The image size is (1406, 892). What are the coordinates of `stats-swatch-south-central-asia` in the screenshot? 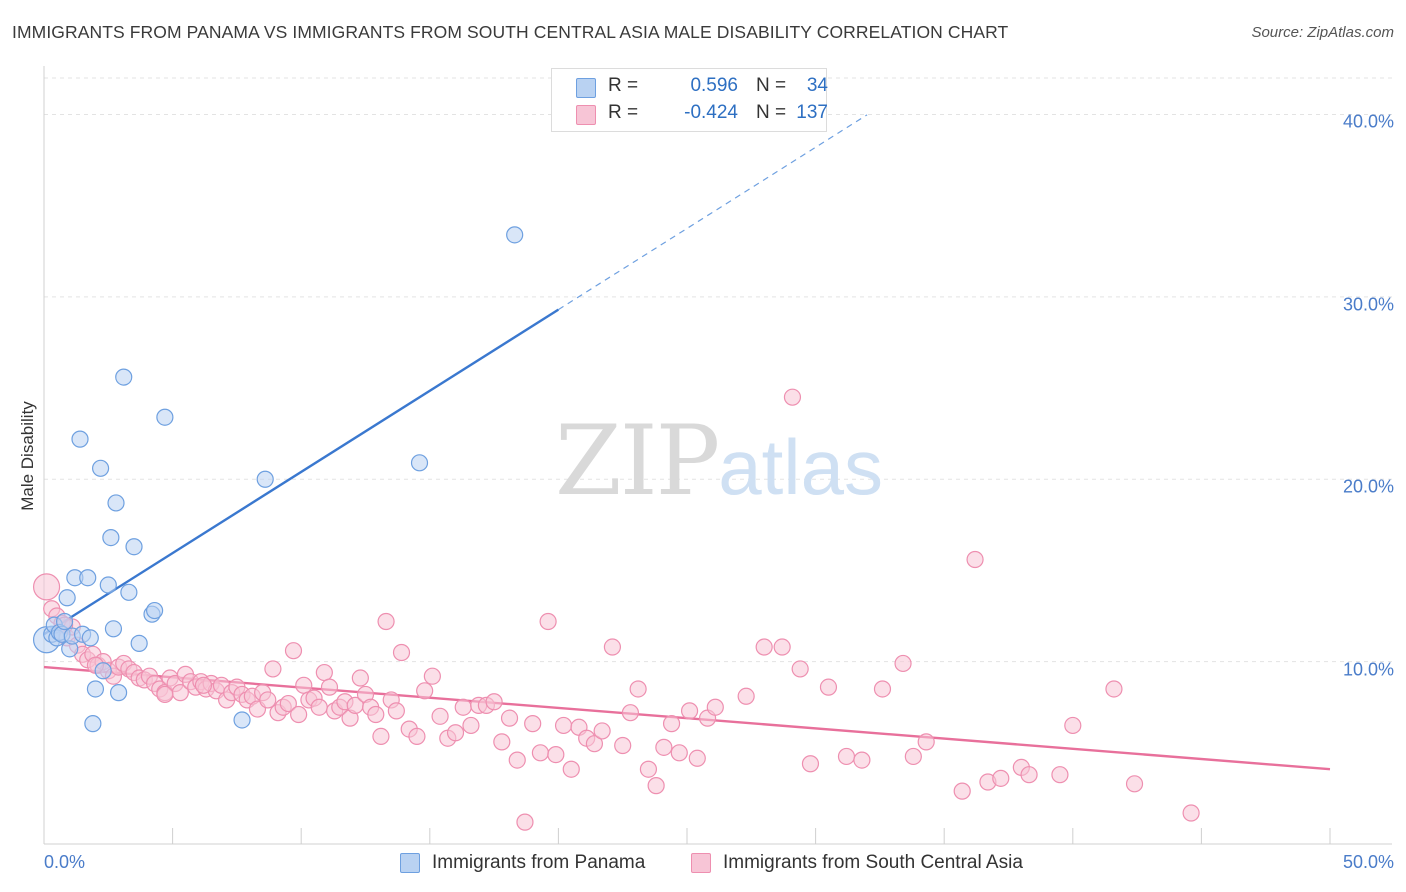 It's located at (586, 115).